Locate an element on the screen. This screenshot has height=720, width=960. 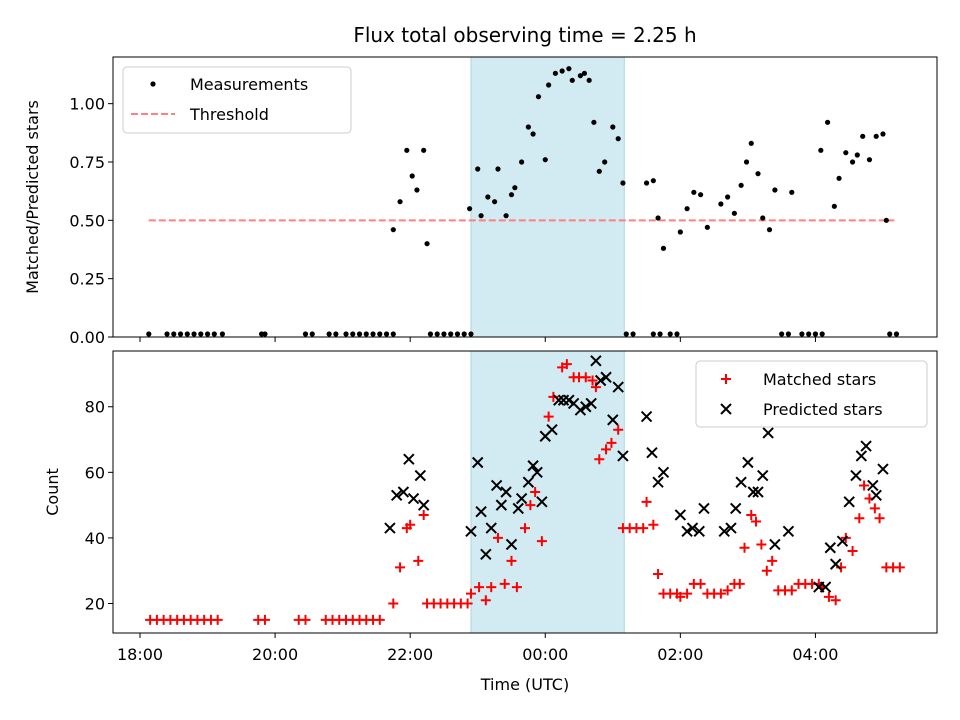
legend: Measurements Threshold is located at coordinates (237, 100).